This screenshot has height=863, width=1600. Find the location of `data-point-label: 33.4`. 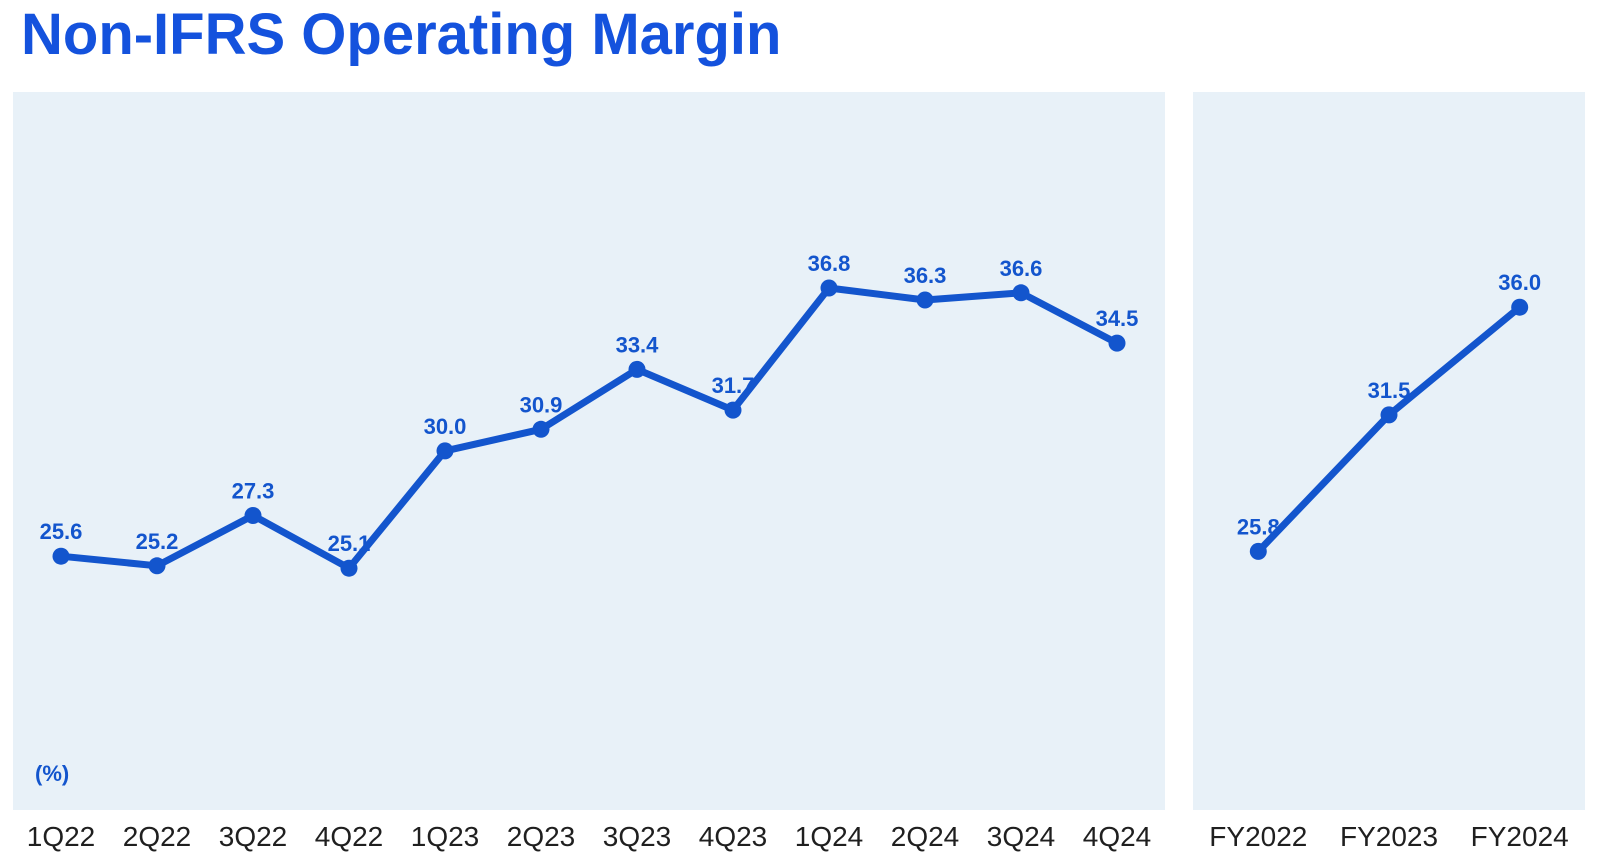

data-point-label: 33.4 is located at coordinates (638, 344).